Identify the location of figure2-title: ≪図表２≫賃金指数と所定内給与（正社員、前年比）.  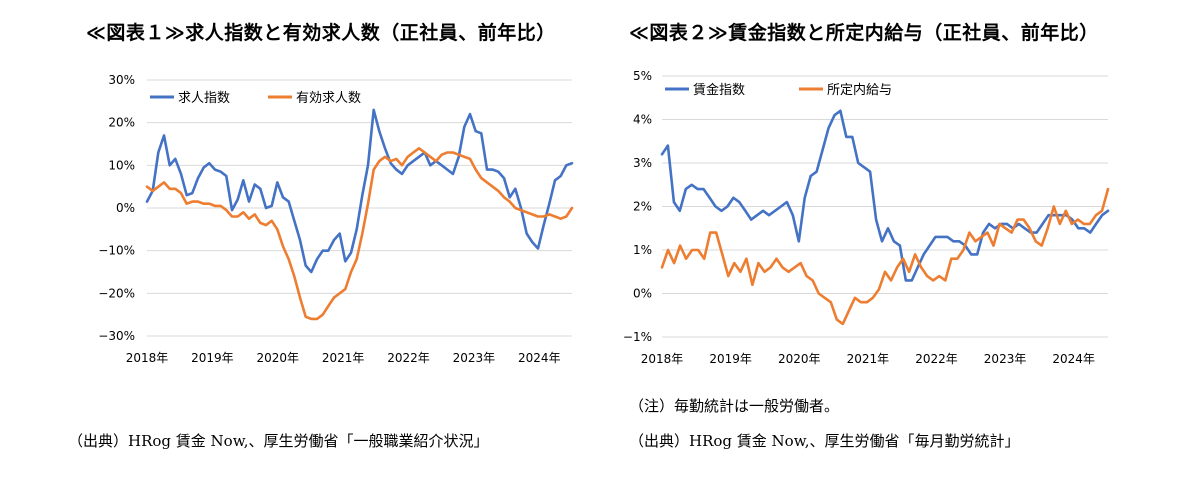
(864, 33).